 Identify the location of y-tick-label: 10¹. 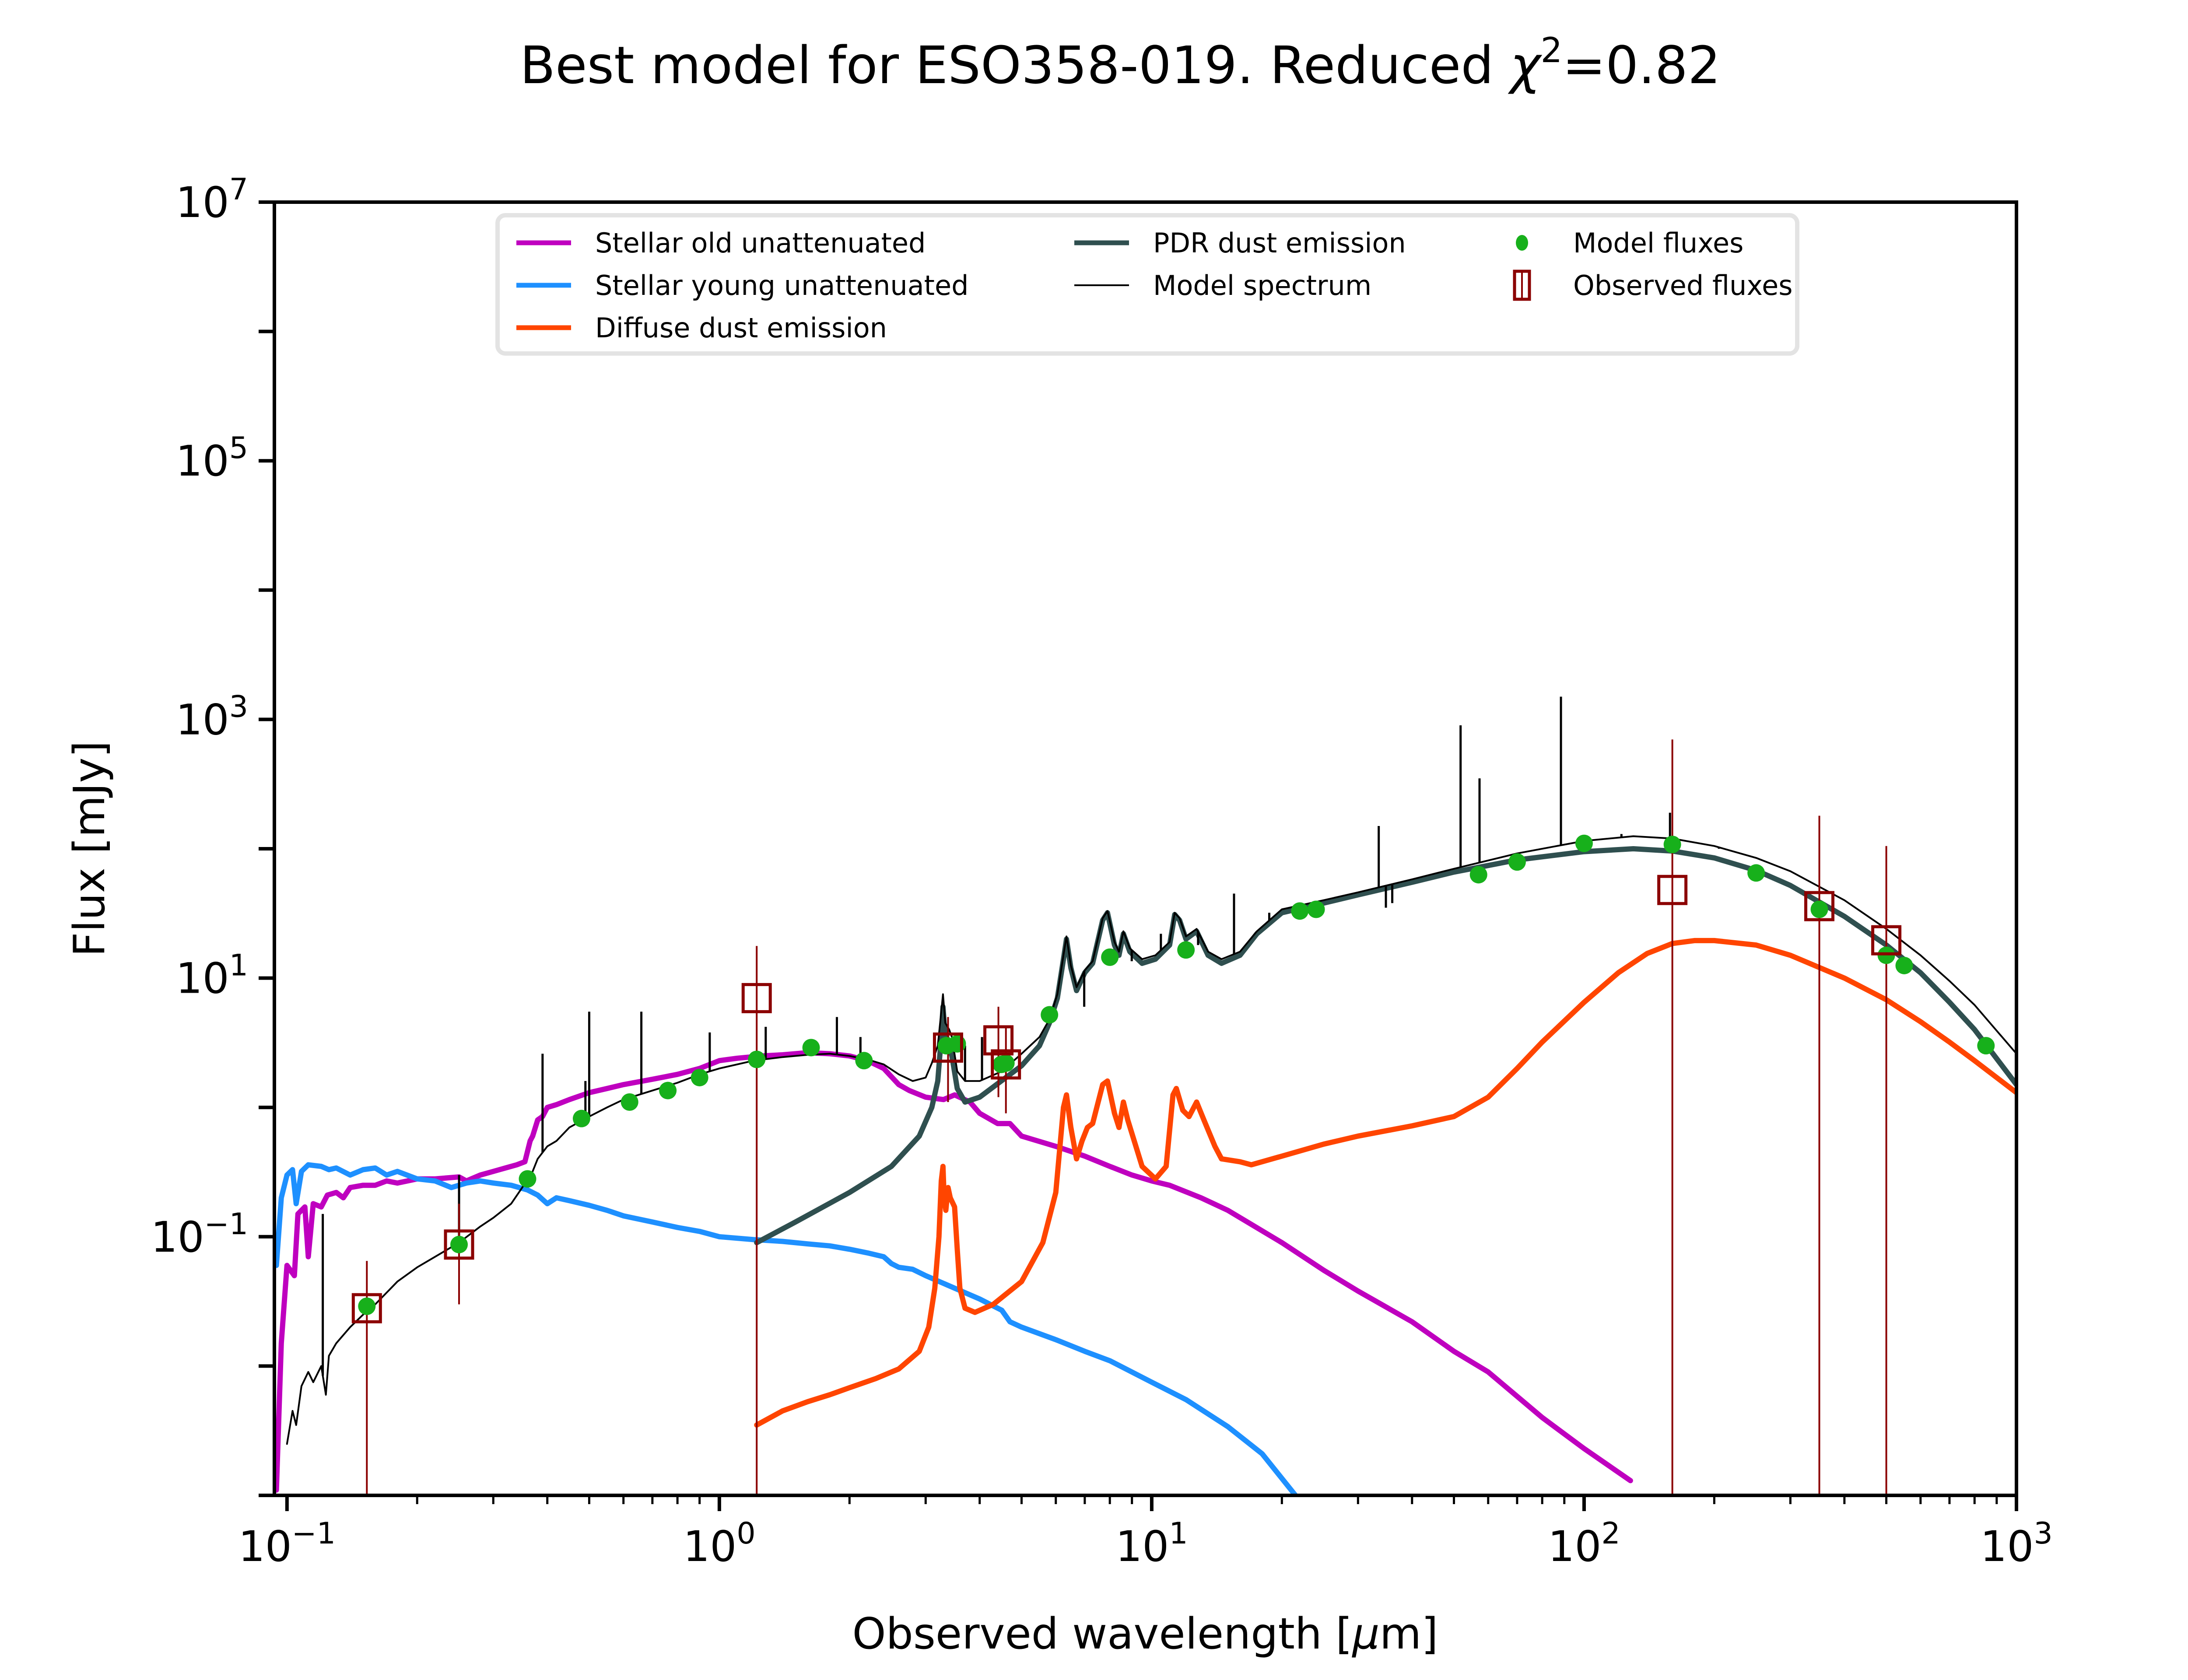
(212, 975).